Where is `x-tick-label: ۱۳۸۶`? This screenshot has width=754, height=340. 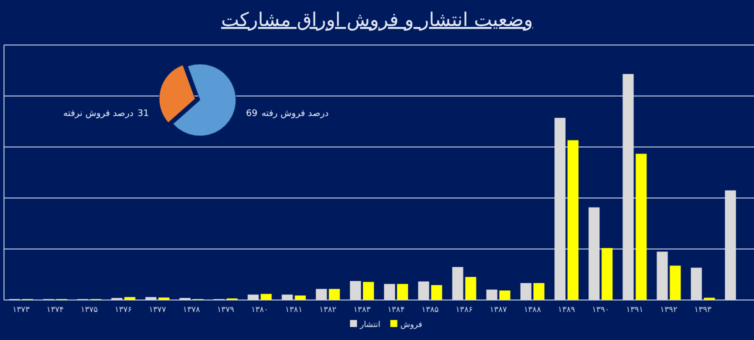 x-tick-label: ۱۳۸۶ is located at coordinates (464, 309).